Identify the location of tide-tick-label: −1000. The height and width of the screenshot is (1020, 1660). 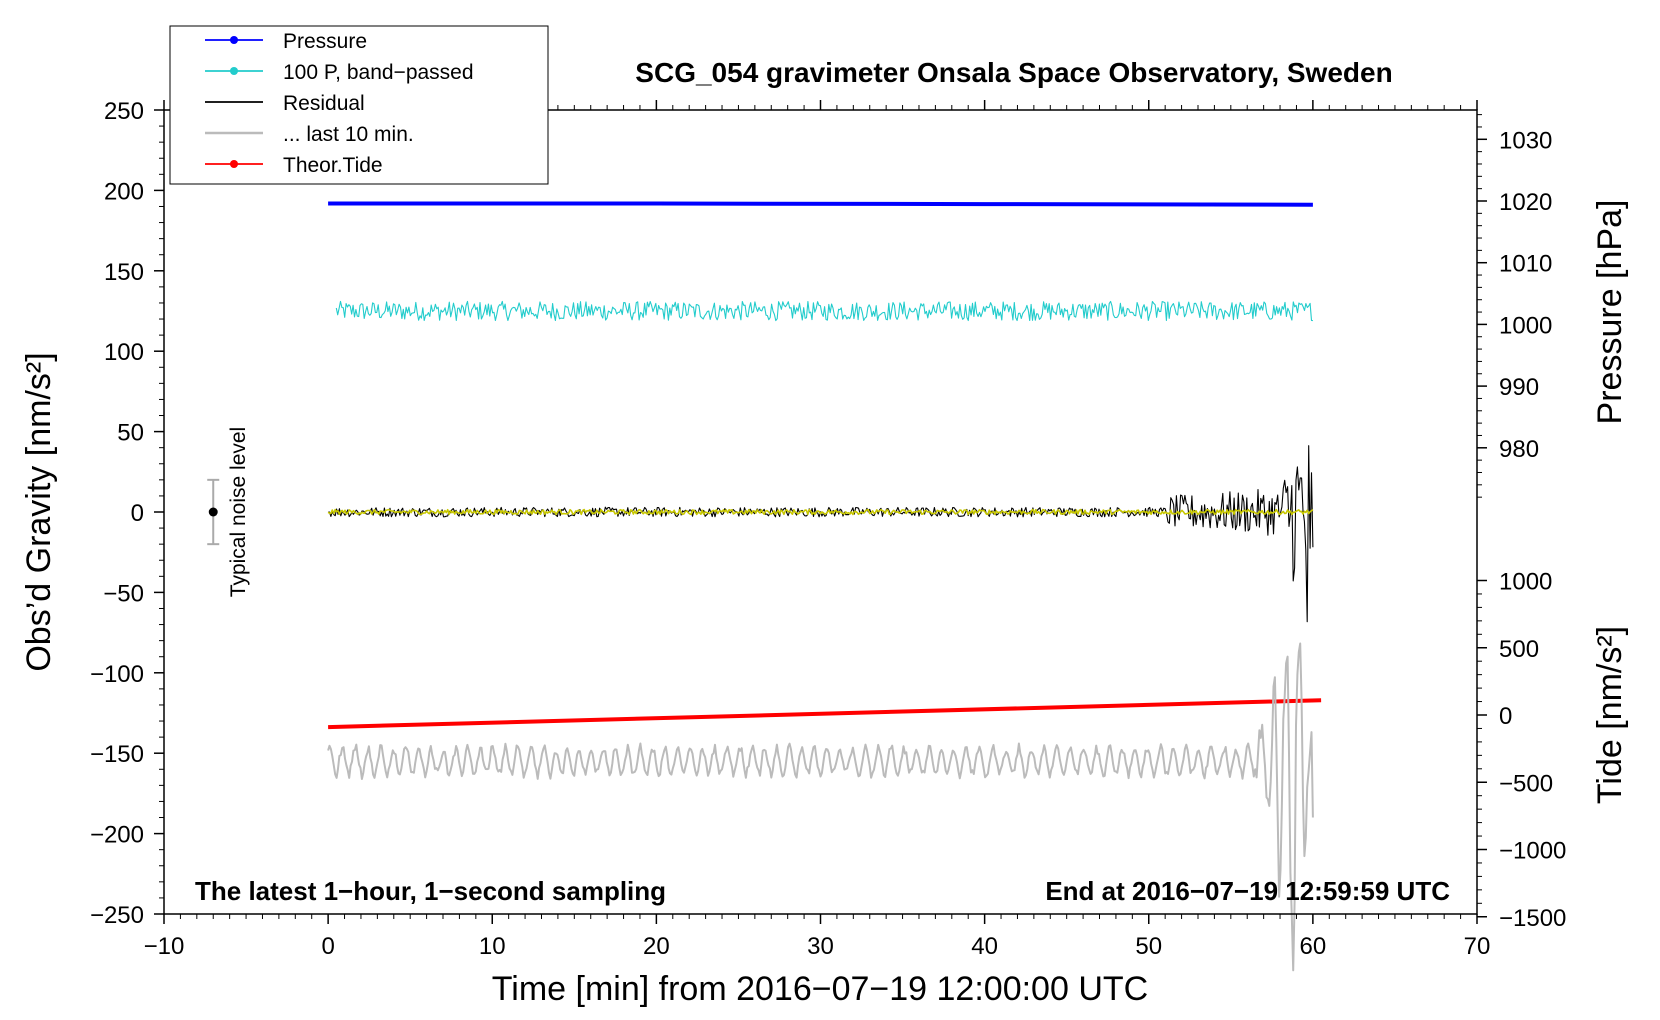
(1532, 851).